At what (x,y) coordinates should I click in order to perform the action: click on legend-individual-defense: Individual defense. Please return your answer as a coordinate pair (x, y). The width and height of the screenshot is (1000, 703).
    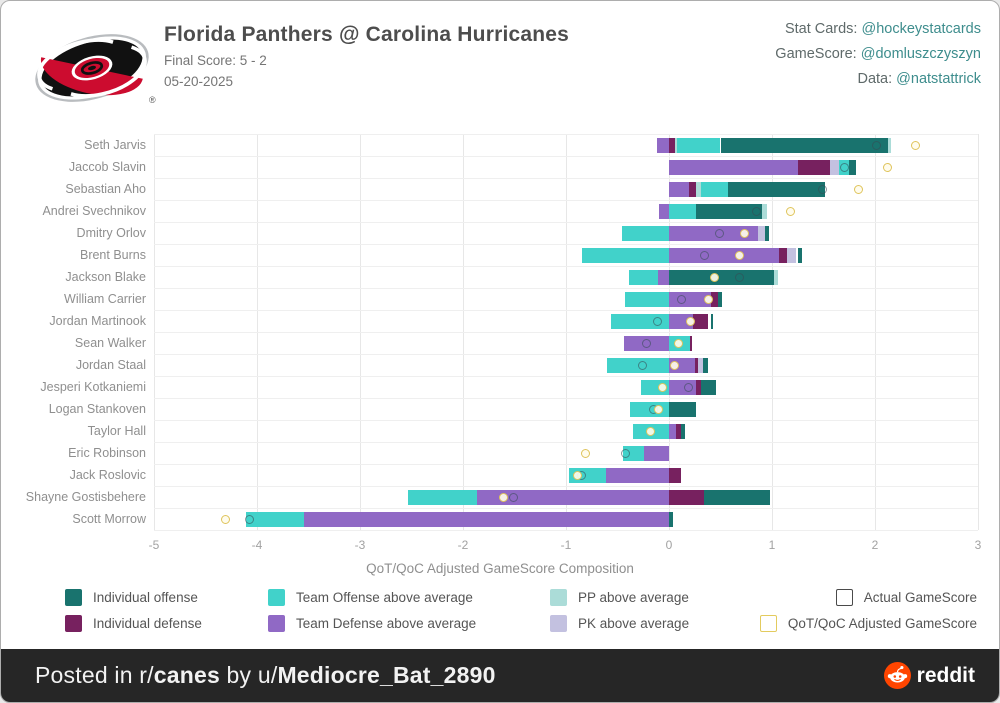
    Looking at the image, I should click on (133, 623).